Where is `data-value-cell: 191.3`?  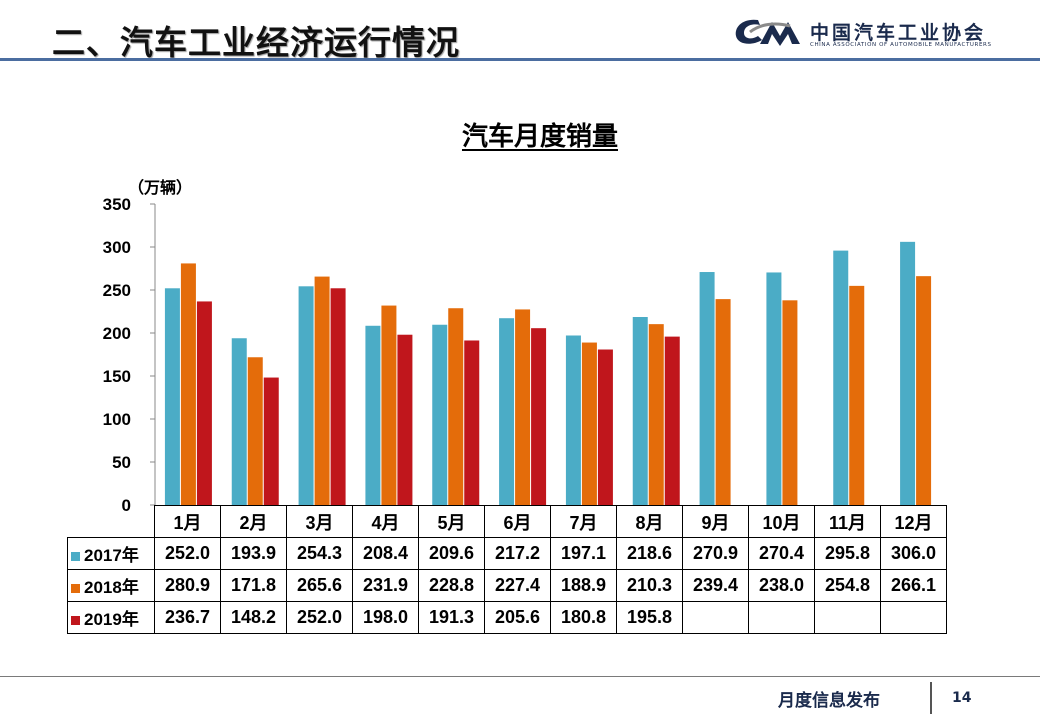 data-value-cell: 191.3 is located at coordinates (451, 617).